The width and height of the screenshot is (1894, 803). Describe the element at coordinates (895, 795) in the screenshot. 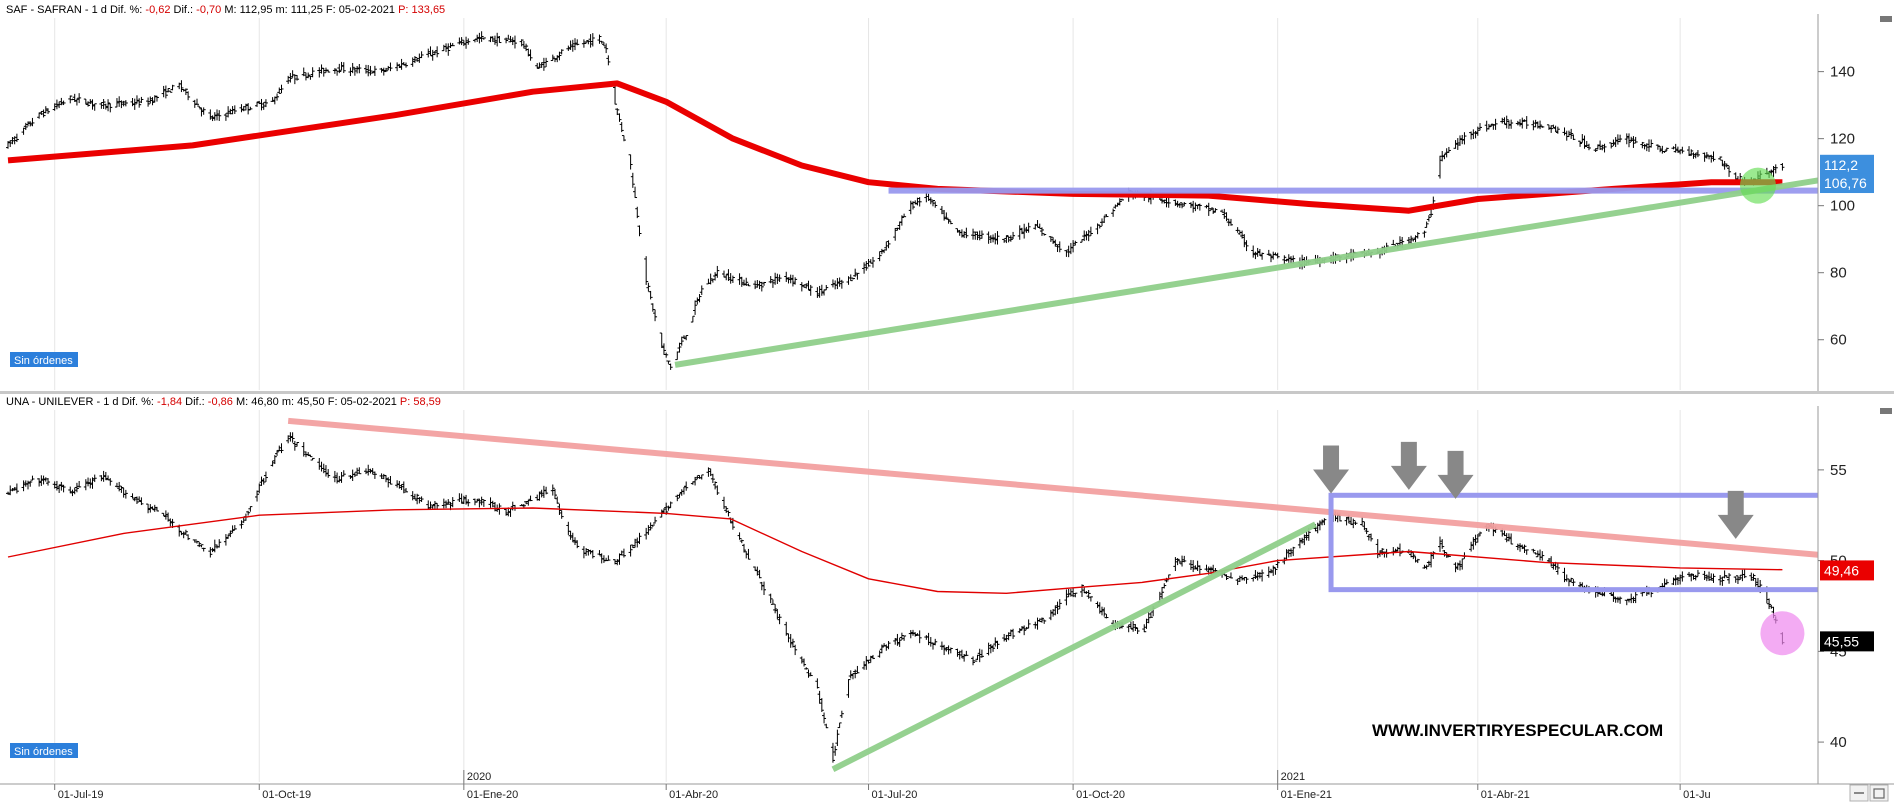

I see `time-axis-label: 01-Jul-20` at that location.